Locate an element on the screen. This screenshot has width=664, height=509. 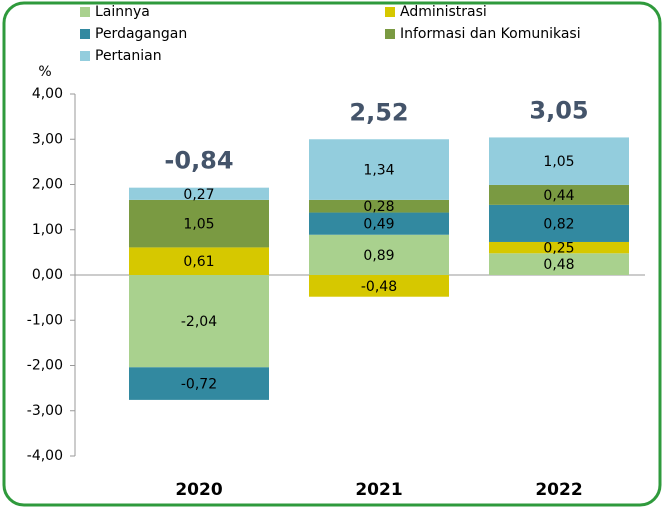
y-tick-label: 3,00 is located at coordinates (47, 139).